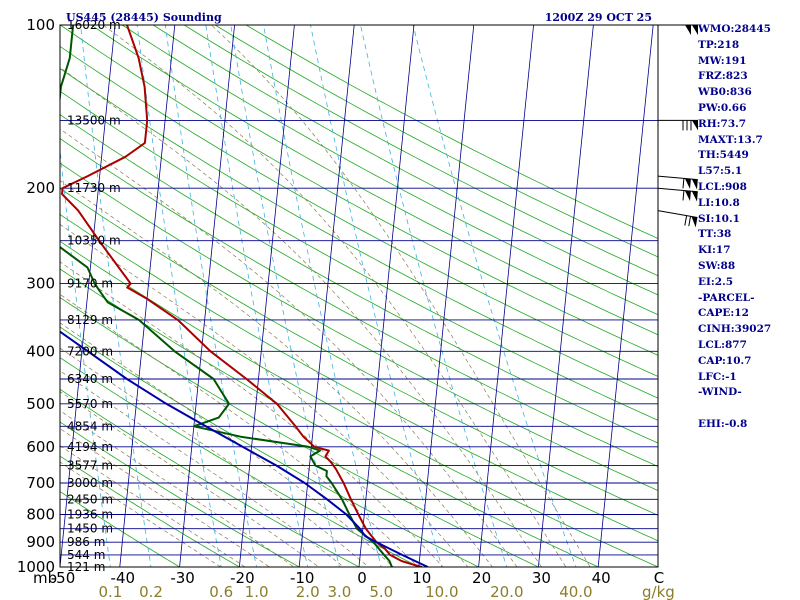  I want to click on mixing-ratio-label: 0.1, so click(110, 591).